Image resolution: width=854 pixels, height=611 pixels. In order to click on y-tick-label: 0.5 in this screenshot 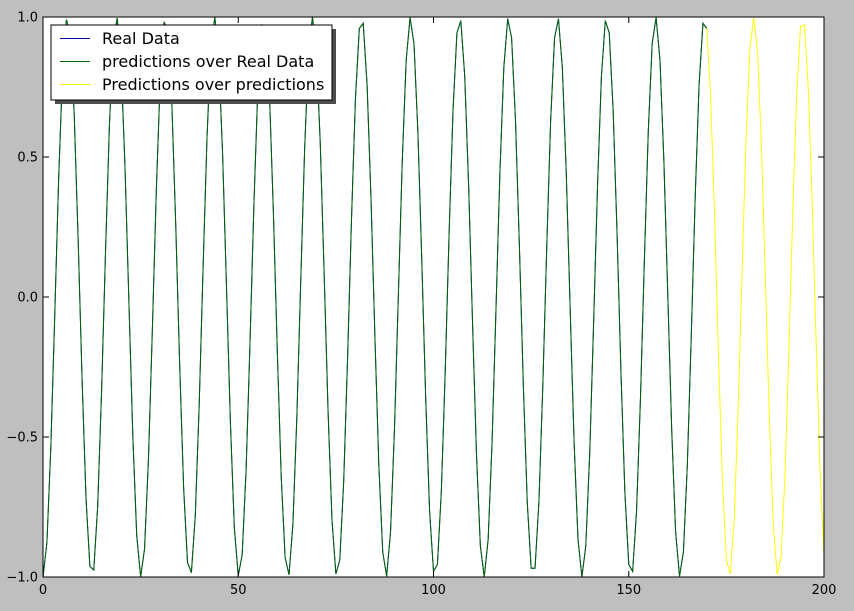, I will do `click(27, 158)`.